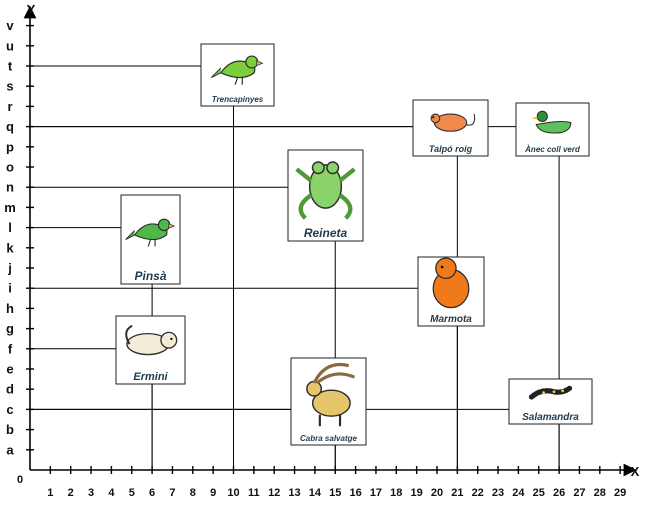 This screenshot has width=647, height=513. Describe the element at coordinates (10, 449) in the screenshot. I see `y-tick-label: a` at that location.